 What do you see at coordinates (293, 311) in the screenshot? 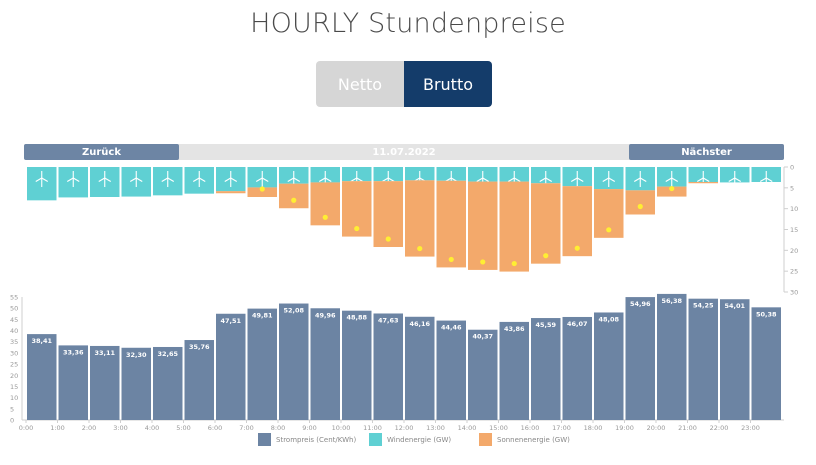
I see `price-data-label: 52,08` at bounding box center [293, 311].